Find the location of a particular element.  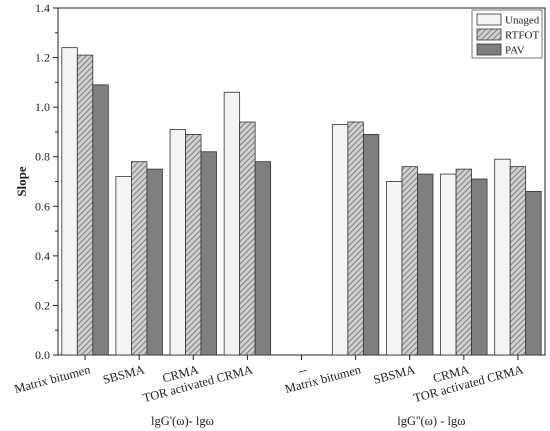

legend-swatch-pav is located at coordinates (489, 49).